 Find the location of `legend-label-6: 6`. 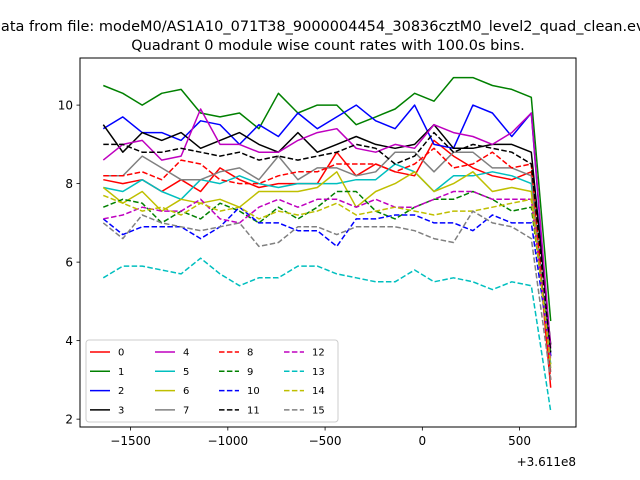

legend-label-6: 6 is located at coordinates (186, 391).